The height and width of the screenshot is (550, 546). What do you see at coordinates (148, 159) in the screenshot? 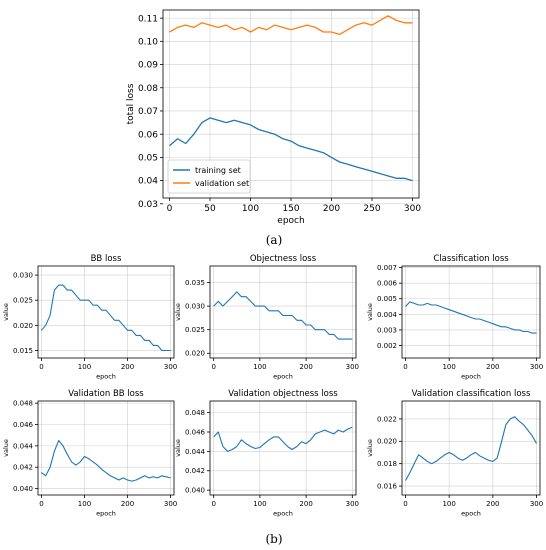
I see `y-tick-label: 0.05` at bounding box center [148, 159].